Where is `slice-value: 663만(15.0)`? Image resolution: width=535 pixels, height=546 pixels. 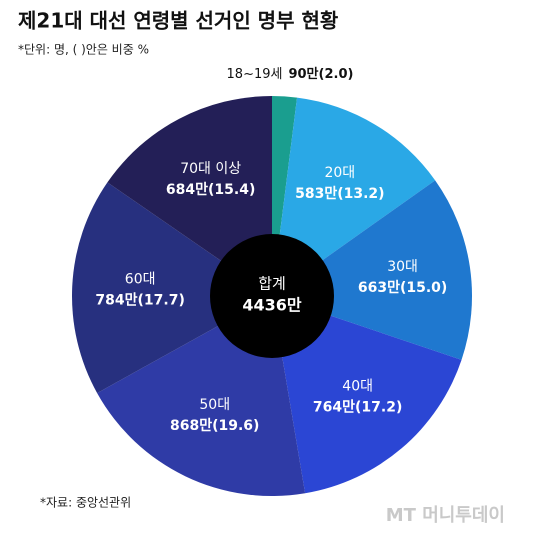
slice-value: 663만(15.0) is located at coordinates (402, 288).